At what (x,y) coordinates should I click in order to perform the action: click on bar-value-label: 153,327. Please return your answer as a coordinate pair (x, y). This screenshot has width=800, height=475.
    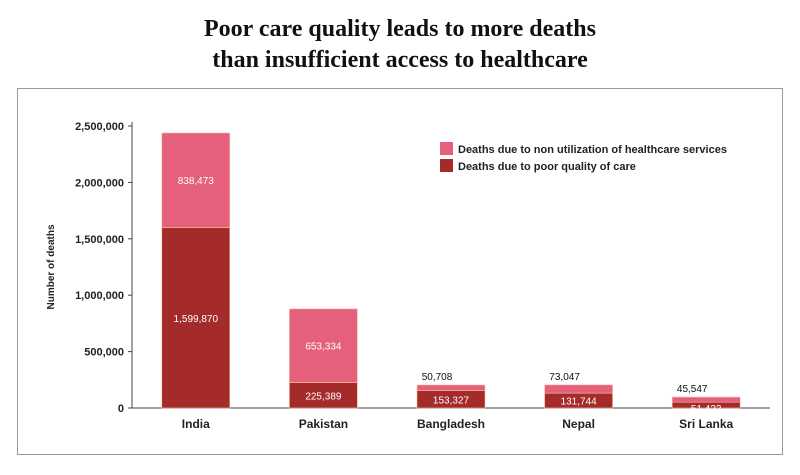
    Looking at the image, I should click on (451, 400).